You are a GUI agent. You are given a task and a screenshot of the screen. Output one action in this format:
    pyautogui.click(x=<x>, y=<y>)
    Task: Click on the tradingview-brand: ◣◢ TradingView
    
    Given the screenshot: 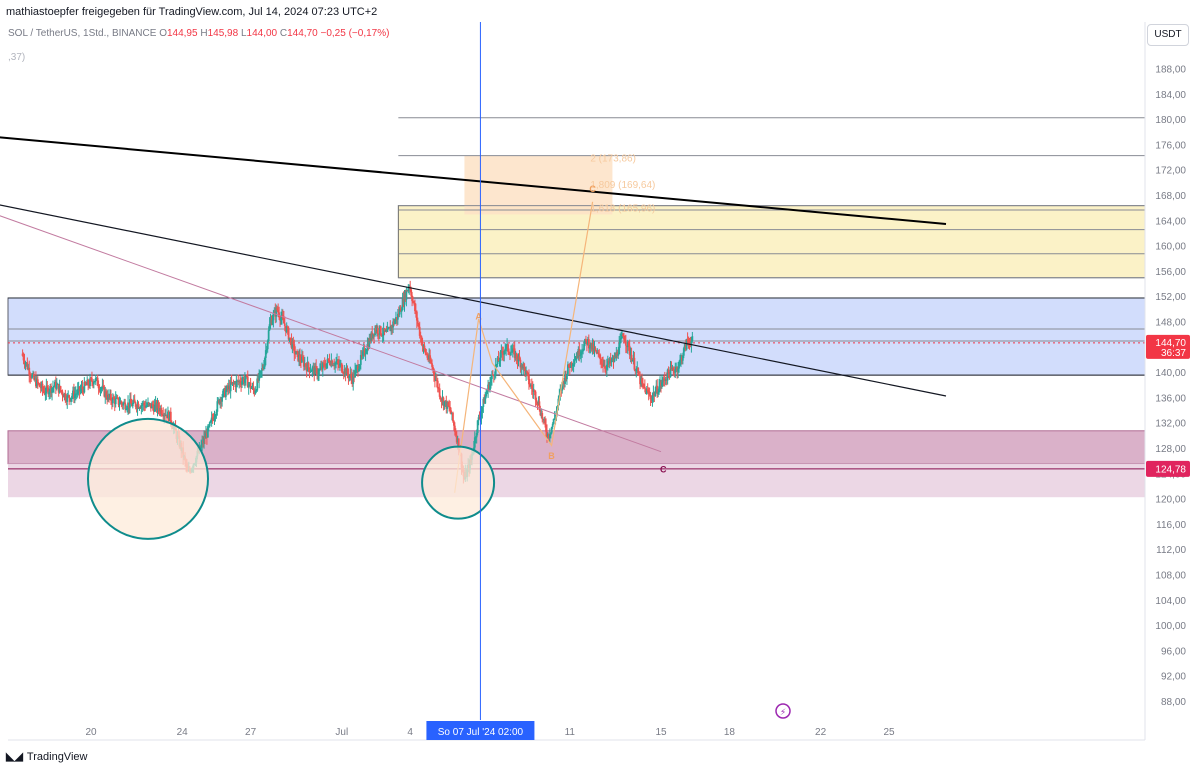 What is the action you would take?
    pyautogui.click(x=46, y=757)
    